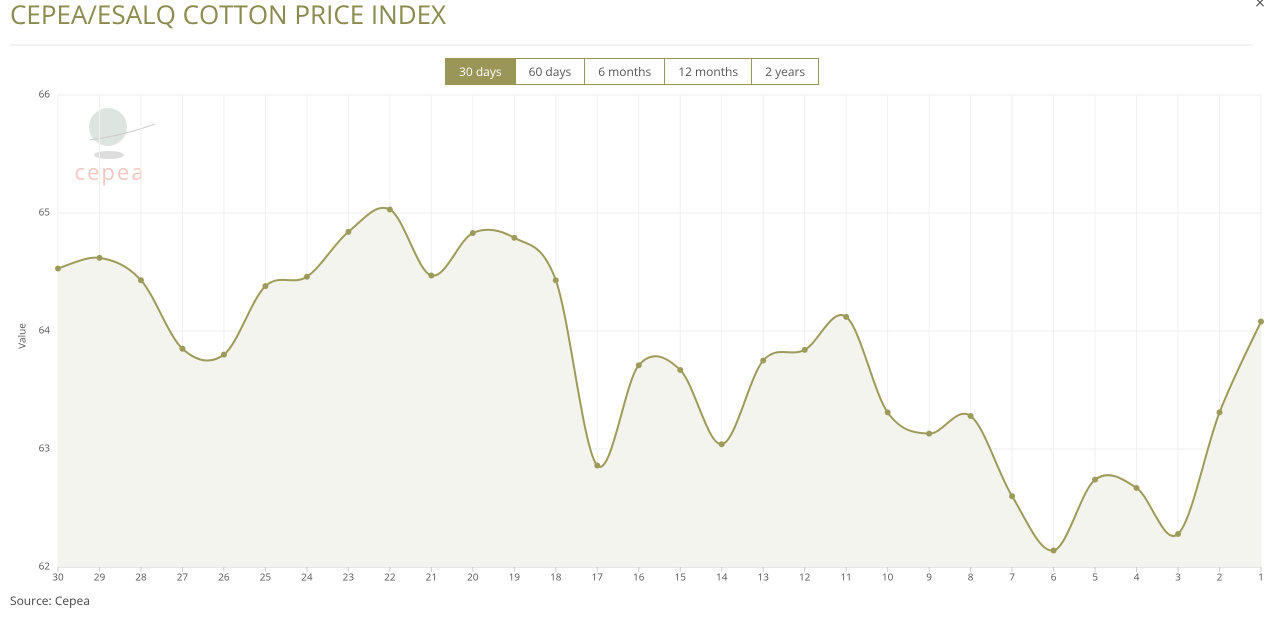 This screenshot has width=1280, height=625. What do you see at coordinates (625, 71) in the screenshot?
I see `range-button: 6 months` at bounding box center [625, 71].